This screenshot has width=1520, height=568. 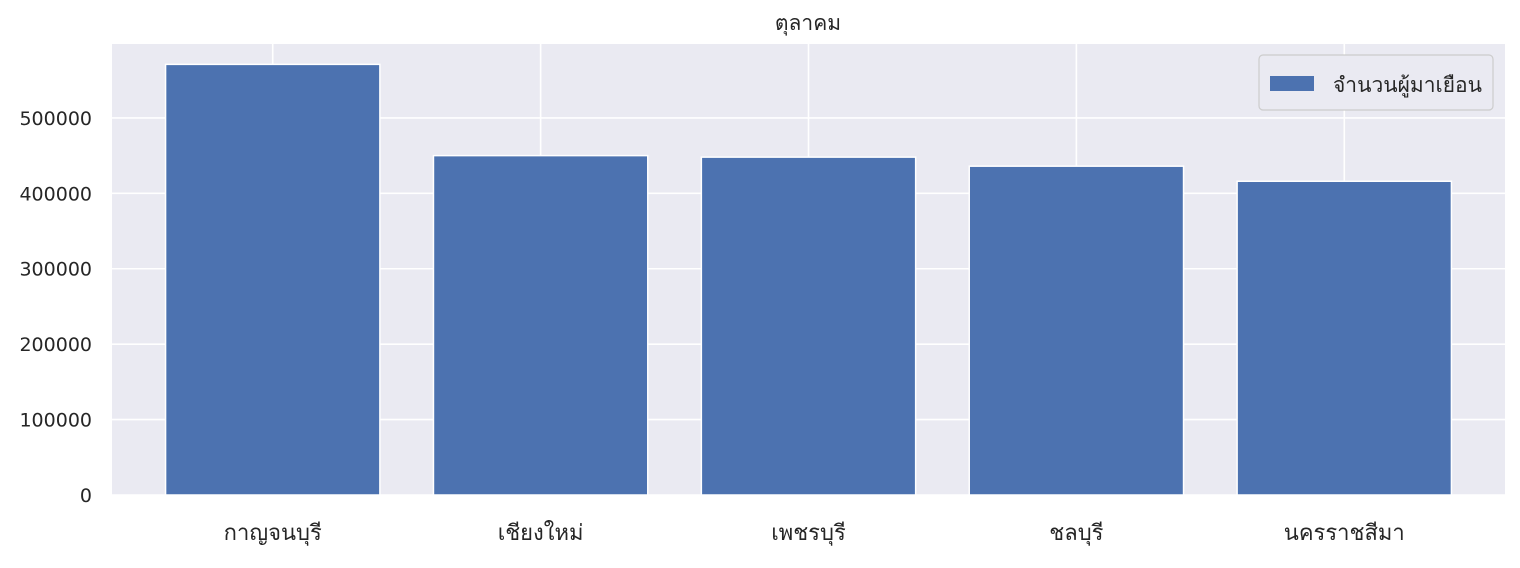 I want to click on legend-box, so click(x=1376, y=82).